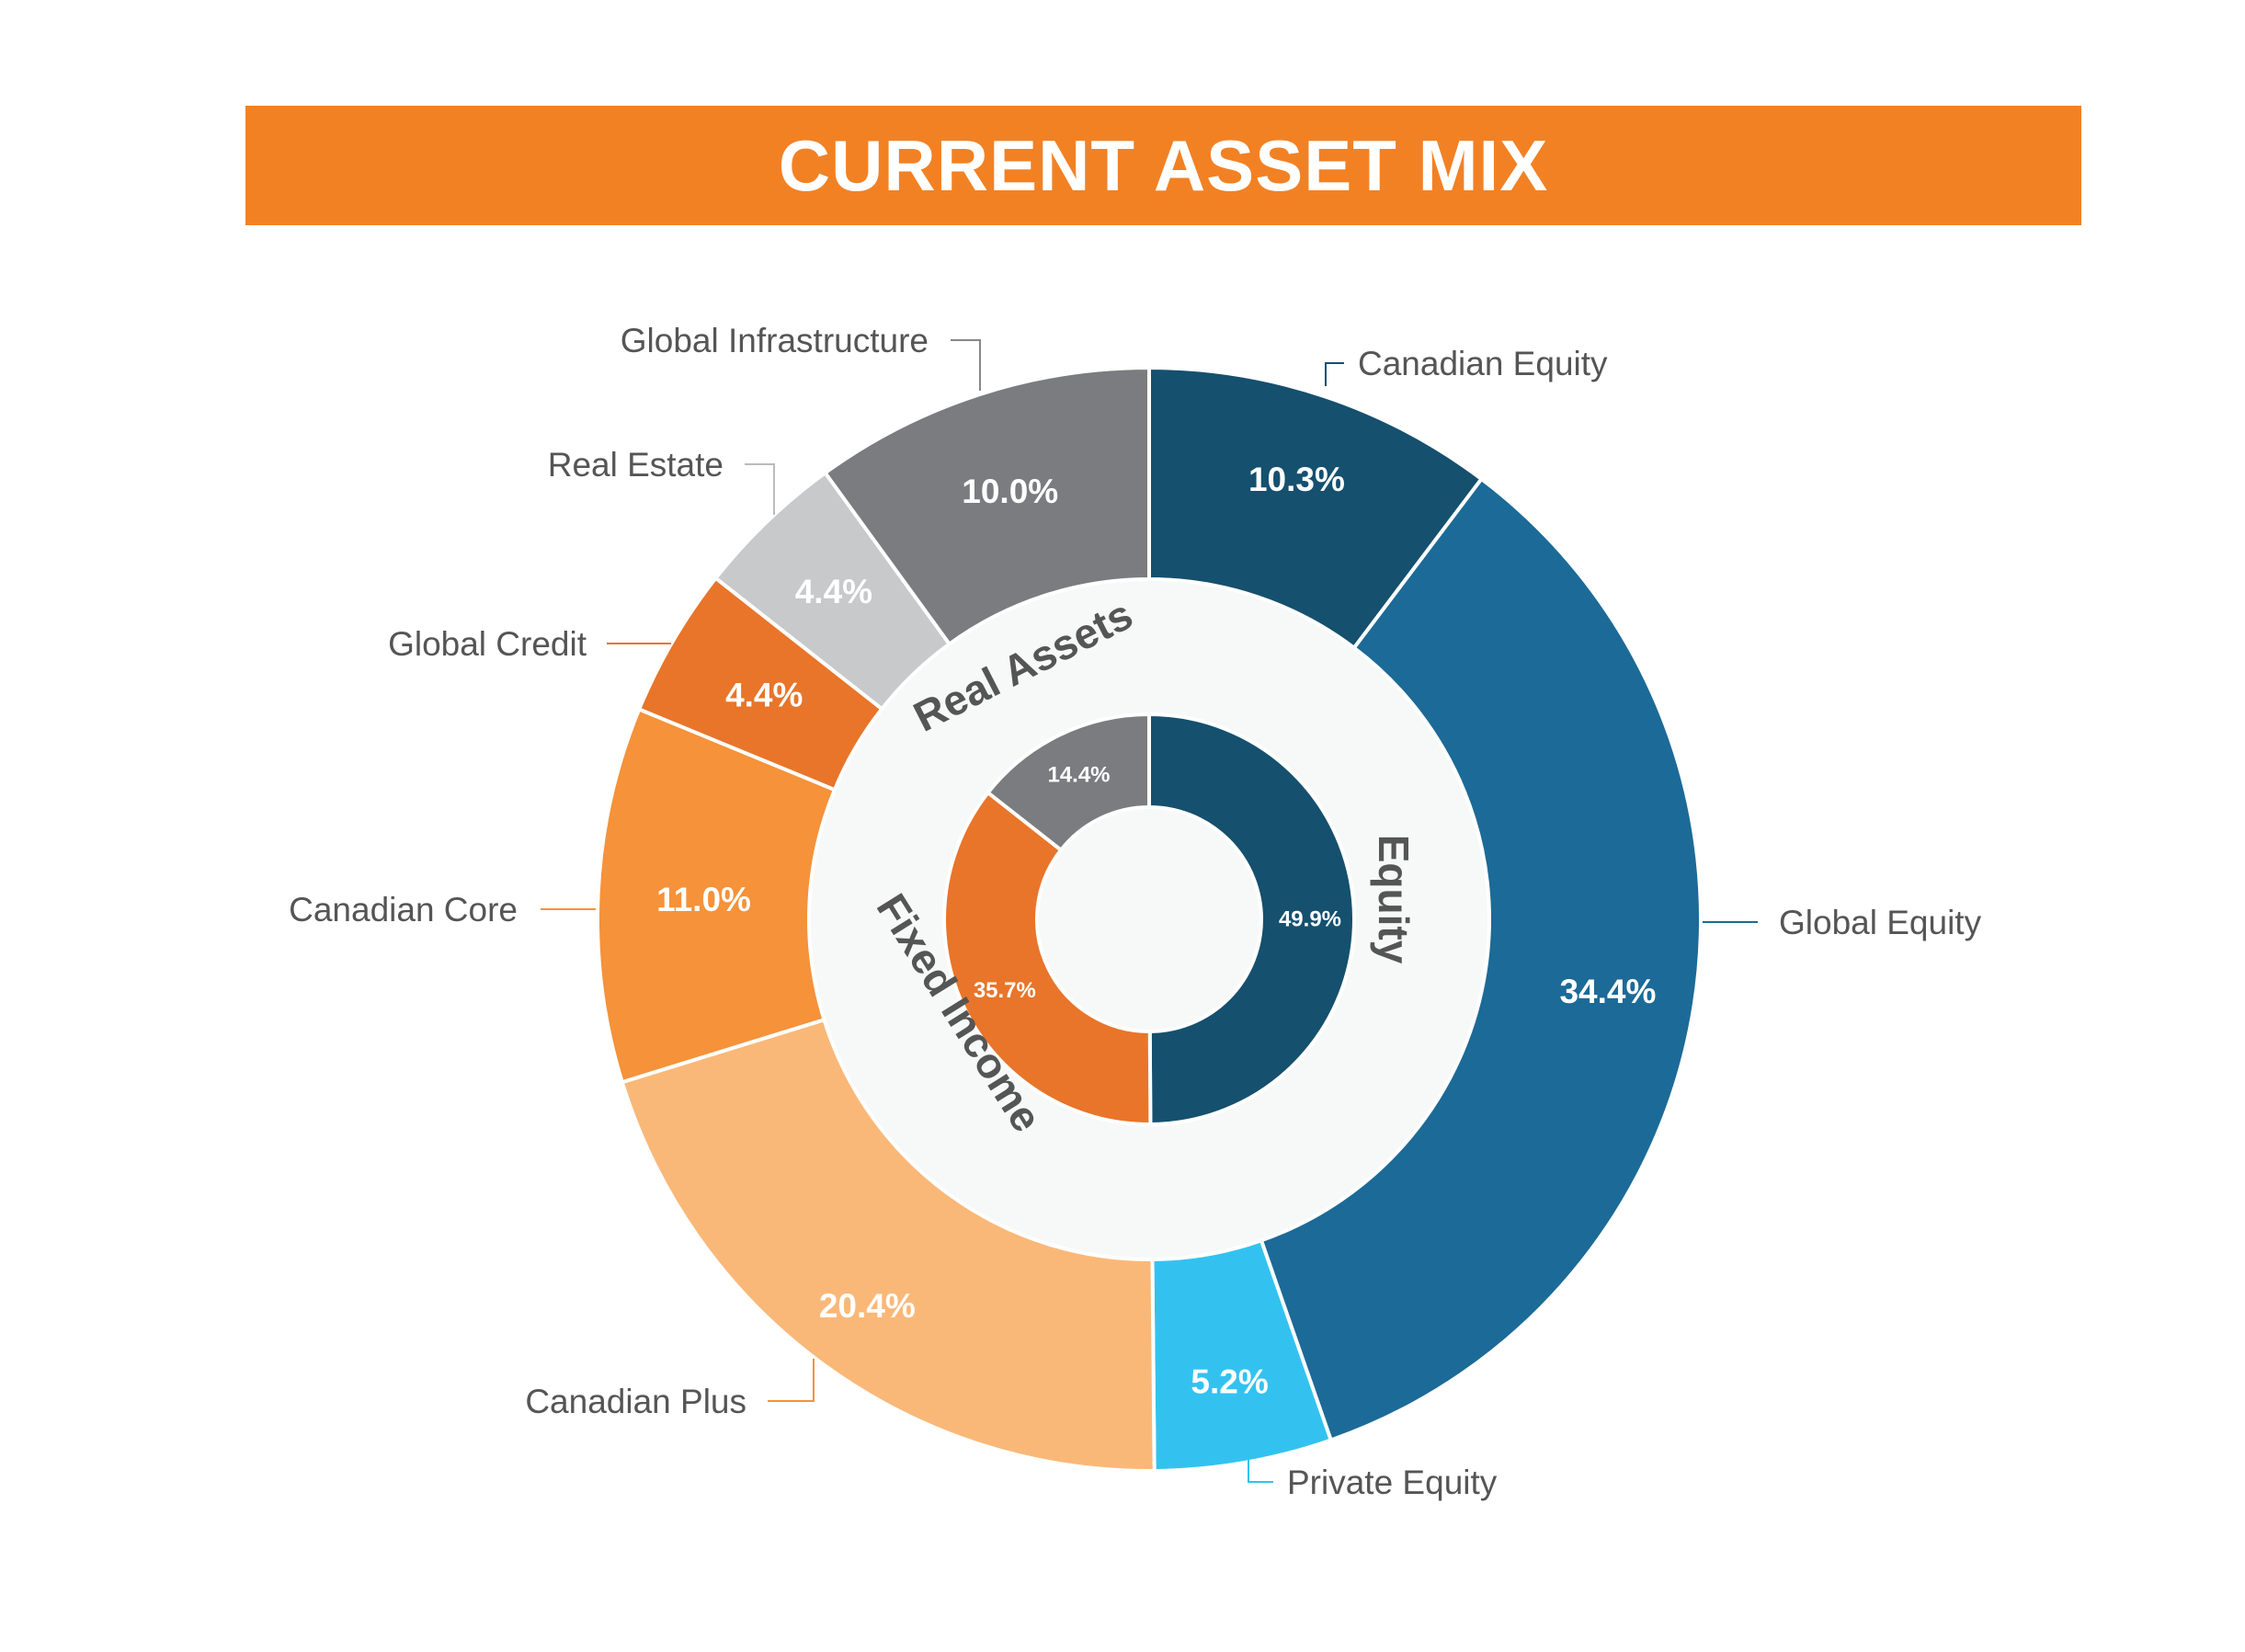 This screenshot has height=1652, width=2245. What do you see at coordinates (1230, 1381) in the screenshot?
I see `value-label-private-equity: 5.2%` at bounding box center [1230, 1381].